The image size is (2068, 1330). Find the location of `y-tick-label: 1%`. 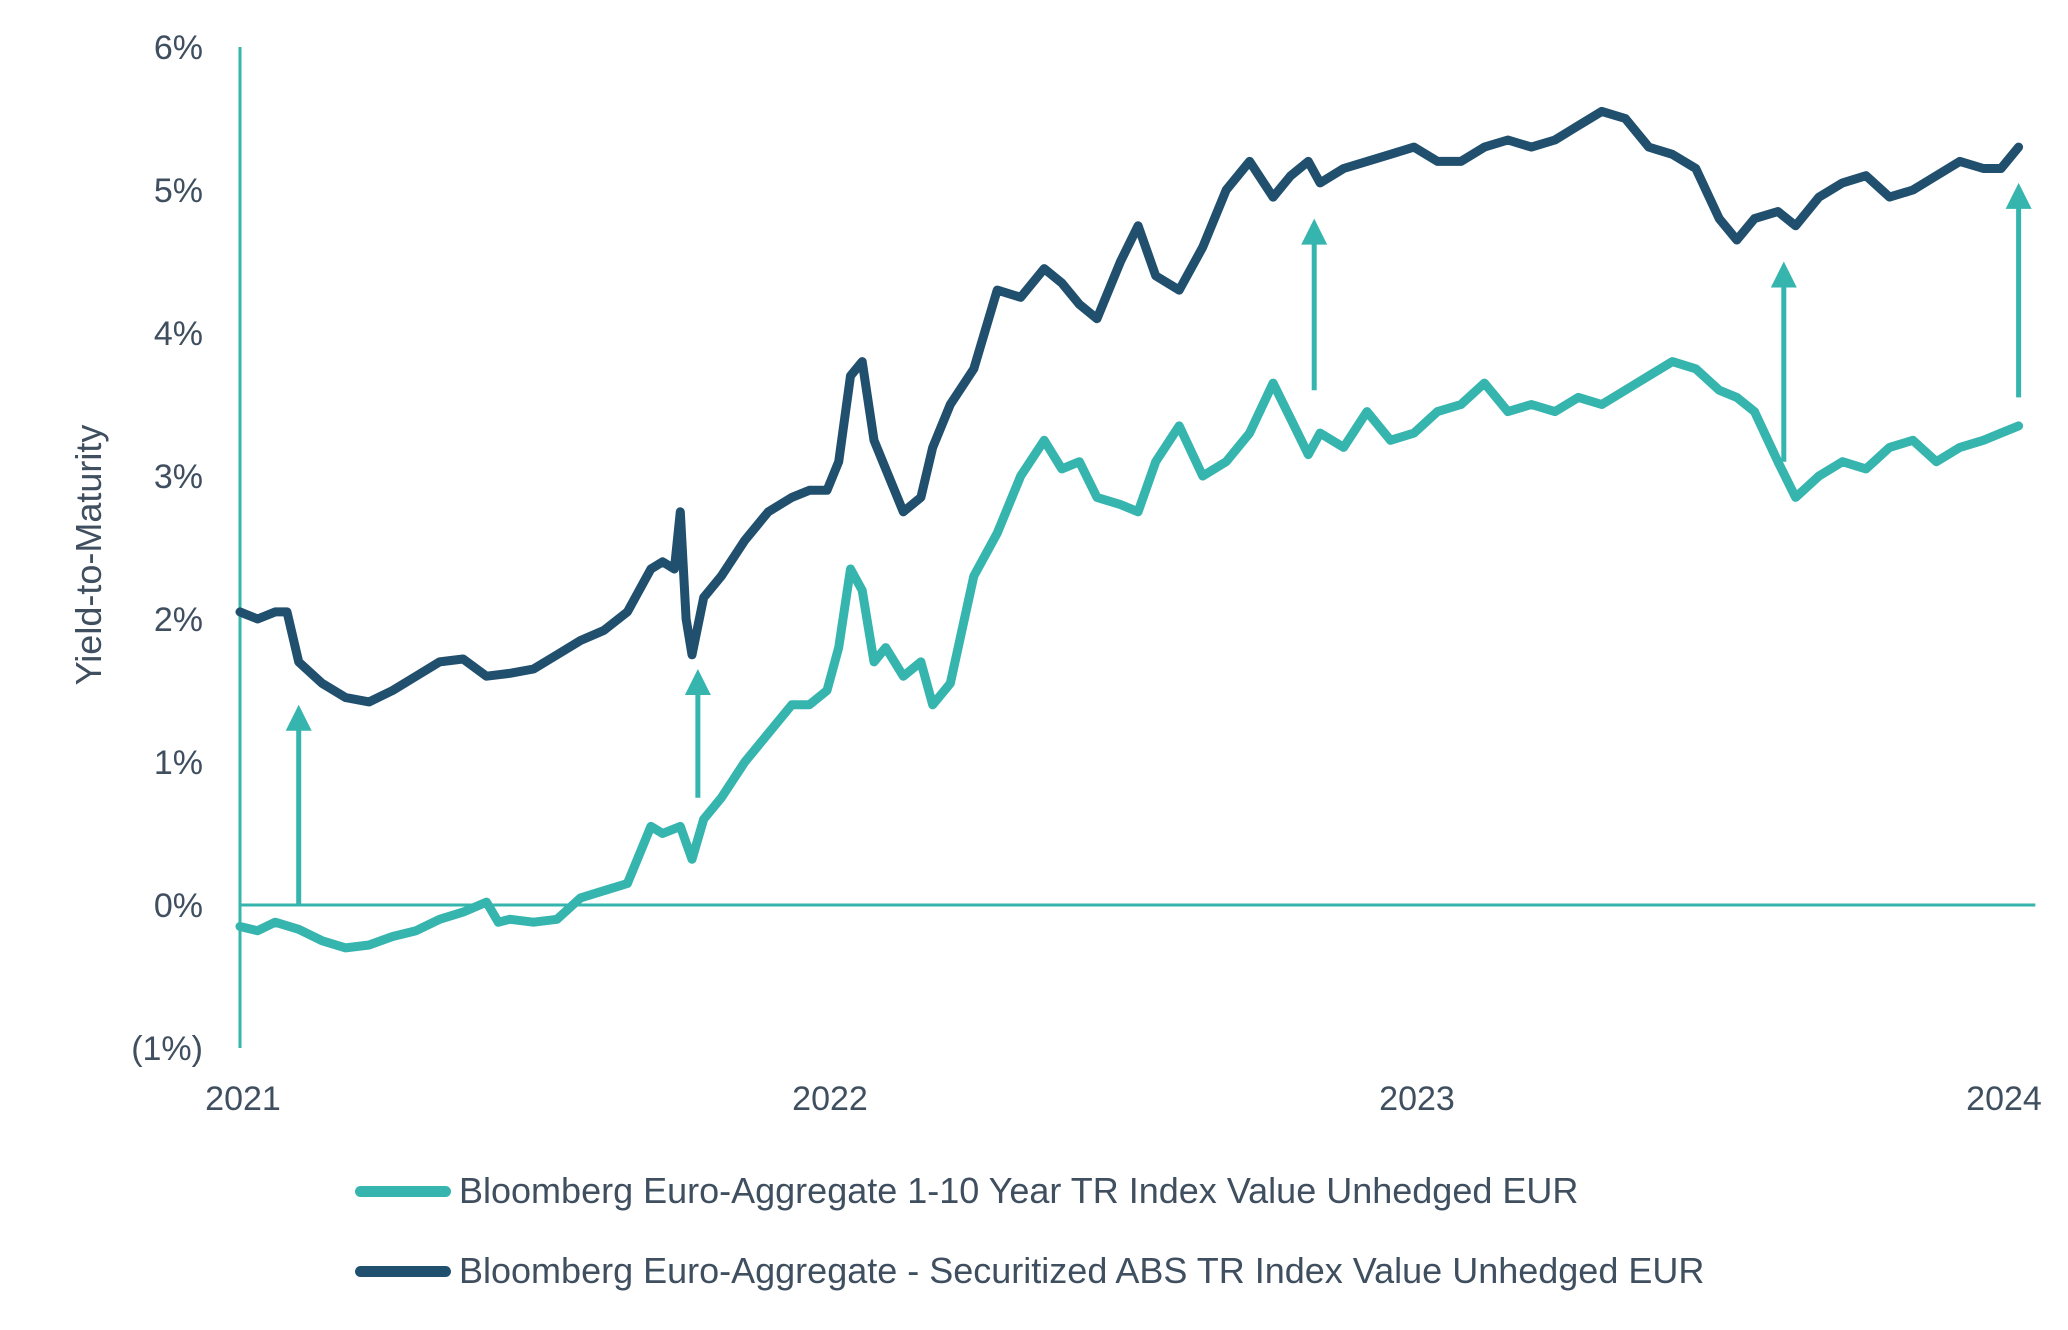

y-tick-label: 1% is located at coordinates (178, 763).